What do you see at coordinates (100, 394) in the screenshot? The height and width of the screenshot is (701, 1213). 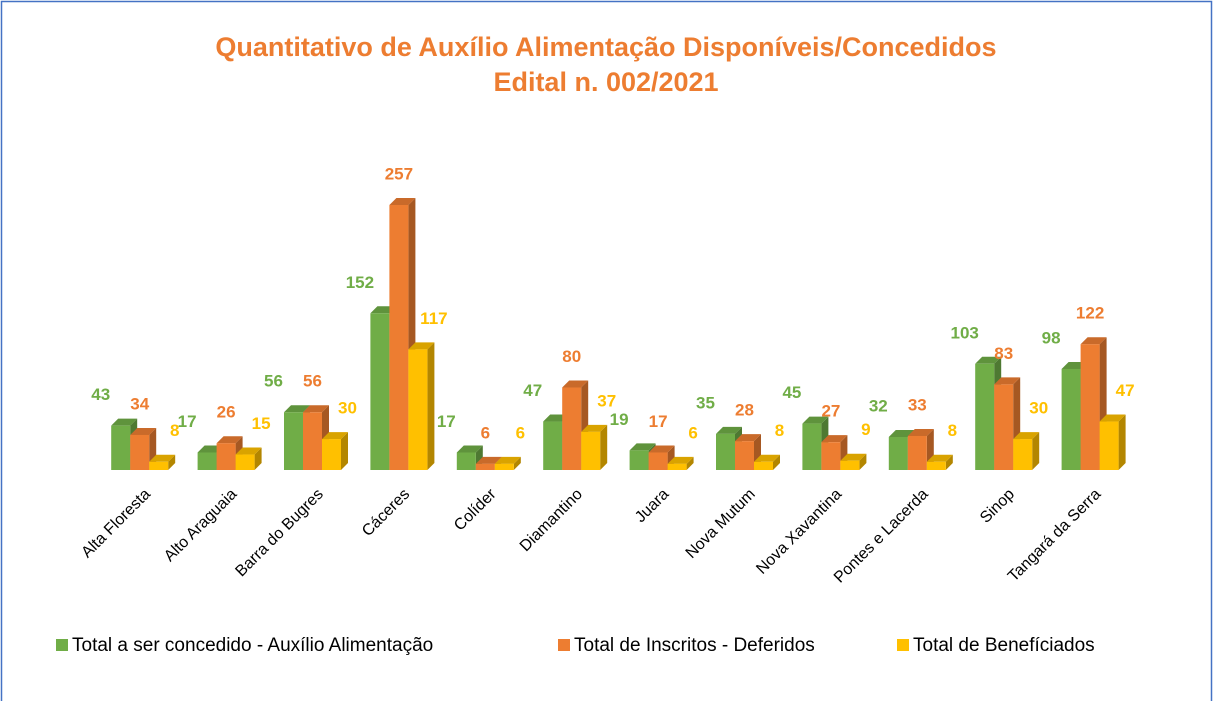 I see `value-label: 43` at bounding box center [100, 394].